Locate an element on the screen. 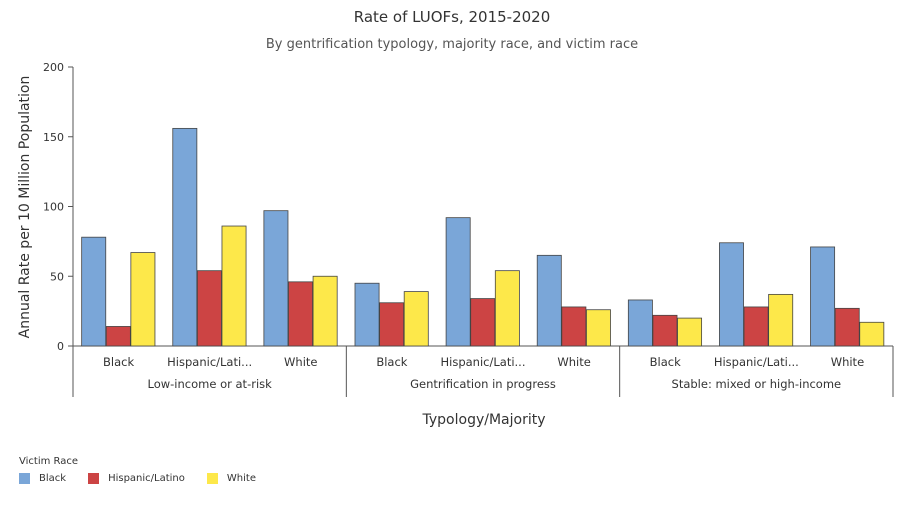 This screenshot has height=508, width=904. legend-label-hispanic-latino: Hispanic/Latino is located at coordinates (146, 478).